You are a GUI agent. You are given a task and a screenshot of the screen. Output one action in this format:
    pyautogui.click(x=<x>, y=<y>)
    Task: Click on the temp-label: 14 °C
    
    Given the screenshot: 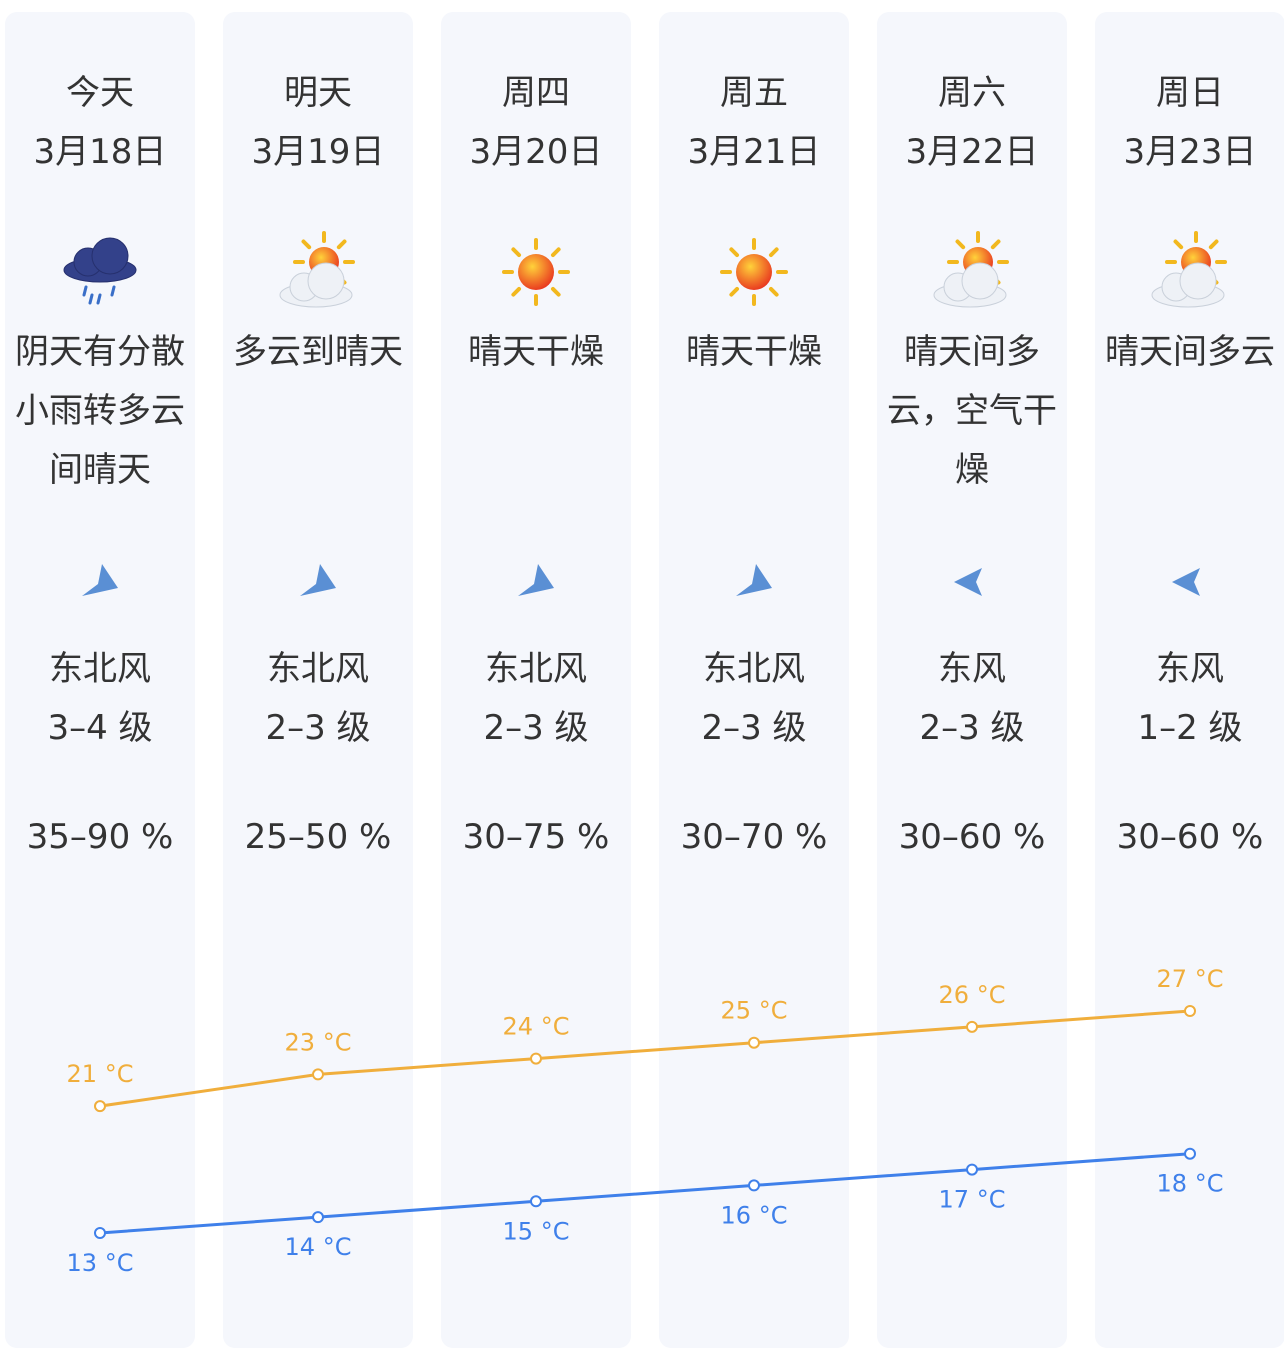 What is the action you would take?
    pyautogui.click(x=318, y=1247)
    